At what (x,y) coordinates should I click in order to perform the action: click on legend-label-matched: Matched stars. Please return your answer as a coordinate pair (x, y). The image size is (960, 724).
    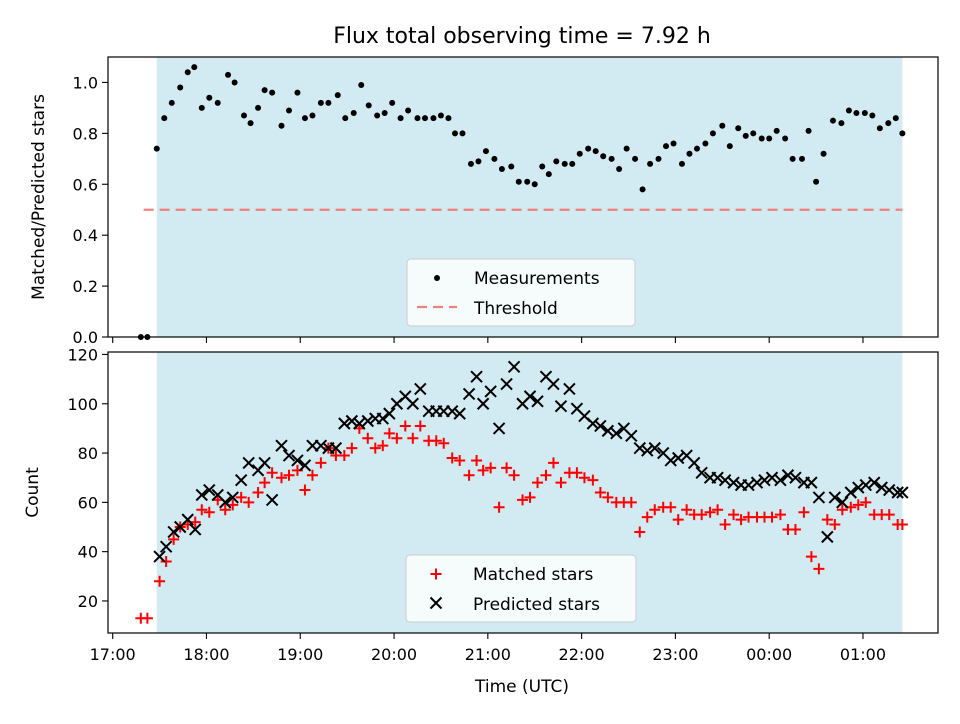
    Looking at the image, I should click on (533, 575).